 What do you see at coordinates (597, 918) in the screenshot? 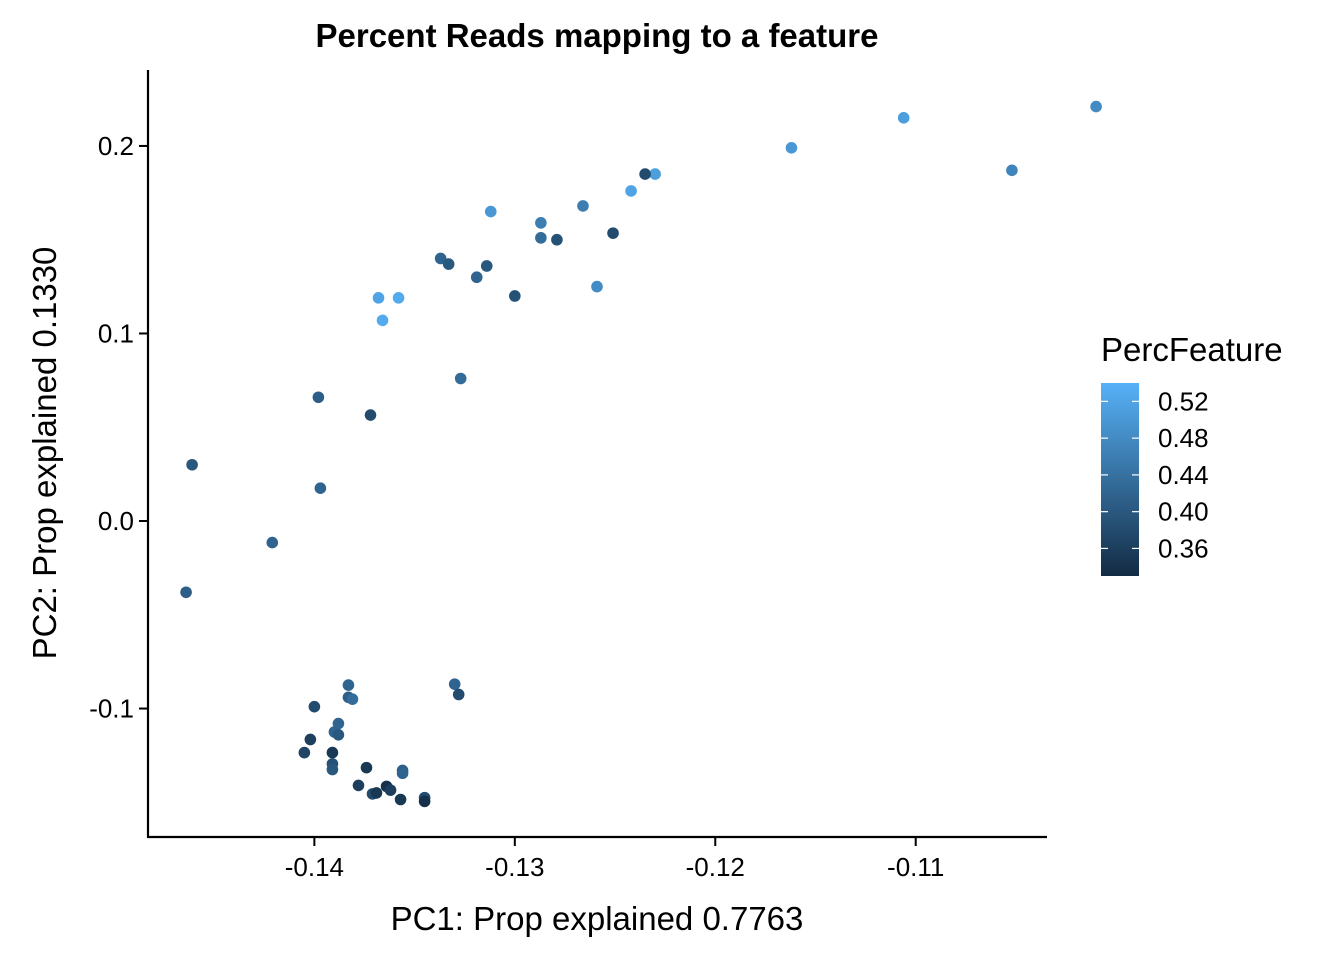
I see `x-axis-title: PC1: Prop explained 0.7763` at bounding box center [597, 918].